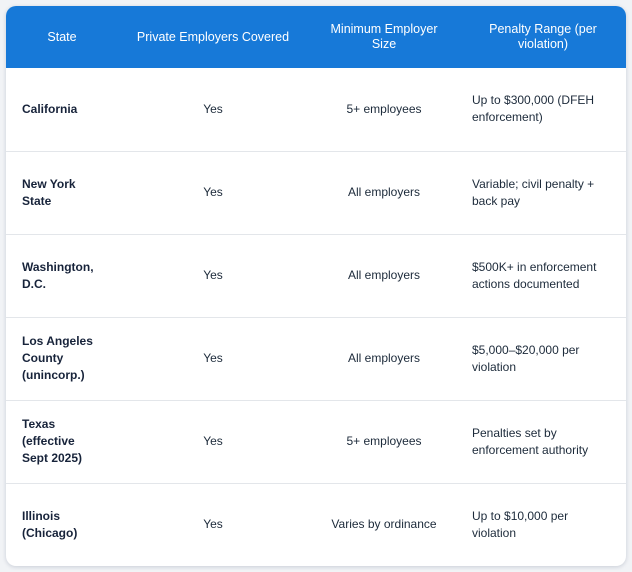  What do you see at coordinates (534, 275) in the screenshot?
I see `cell-penalty: $500K+ in enforcement actions documented` at bounding box center [534, 275].